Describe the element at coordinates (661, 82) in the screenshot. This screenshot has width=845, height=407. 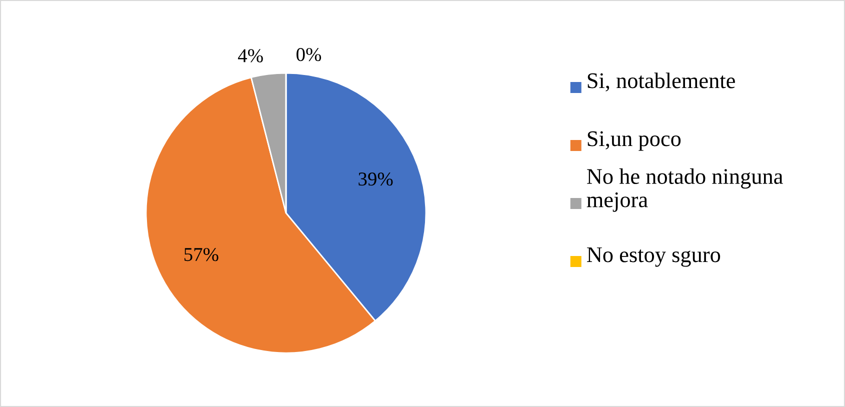
I see `legend-label: Si, notablemente` at that location.